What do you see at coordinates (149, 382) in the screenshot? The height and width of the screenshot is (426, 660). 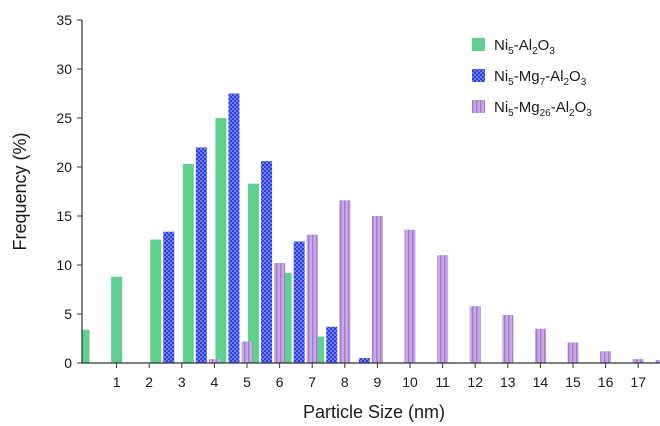 I see `x-tick-label: 2` at bounding box center [149, 382].